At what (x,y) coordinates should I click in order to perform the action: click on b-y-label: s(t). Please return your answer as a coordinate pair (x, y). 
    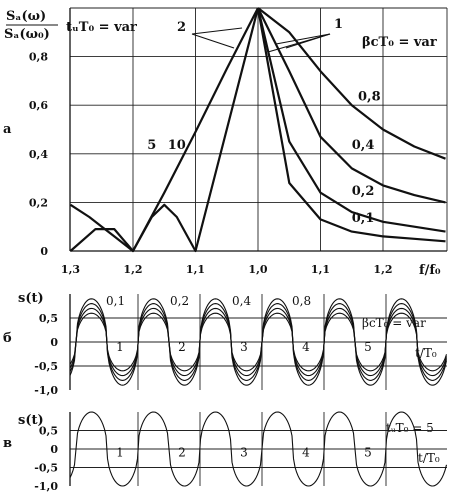
    Looking at the image, I should click on (31, 298).